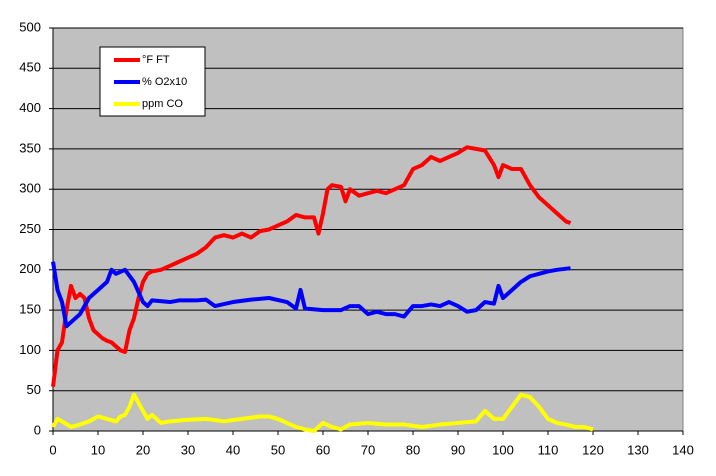  I want to click on y-tick-label: 50, so click(34, 389).